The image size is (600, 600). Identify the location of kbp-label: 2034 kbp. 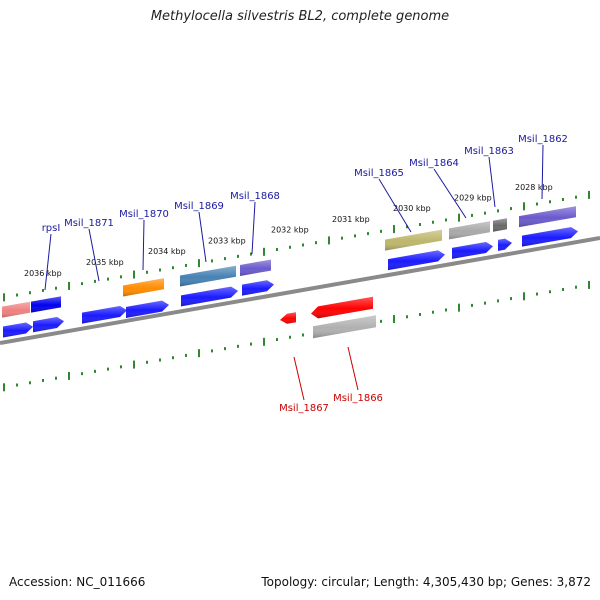
(167, 251).